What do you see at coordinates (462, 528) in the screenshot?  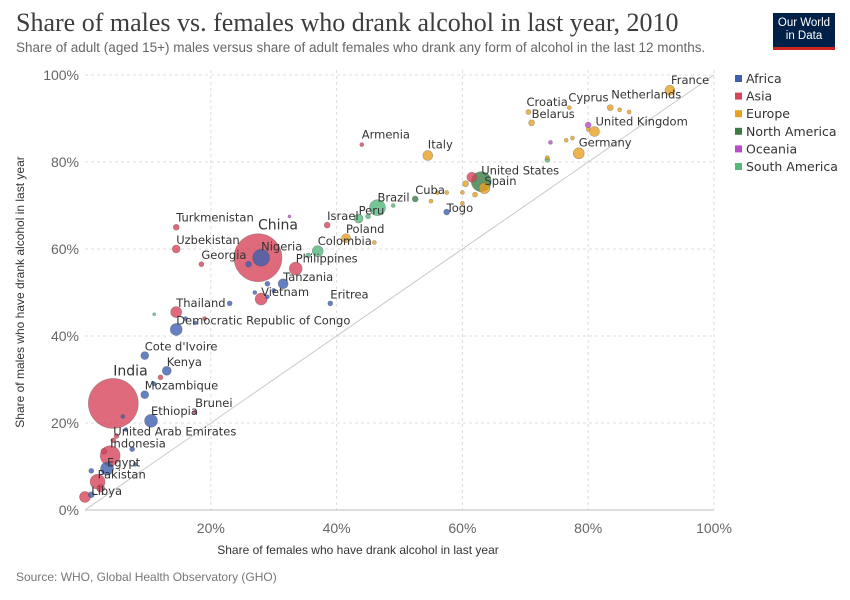 I see `x-tick-label: 60%` at bounding box center [462, 528].